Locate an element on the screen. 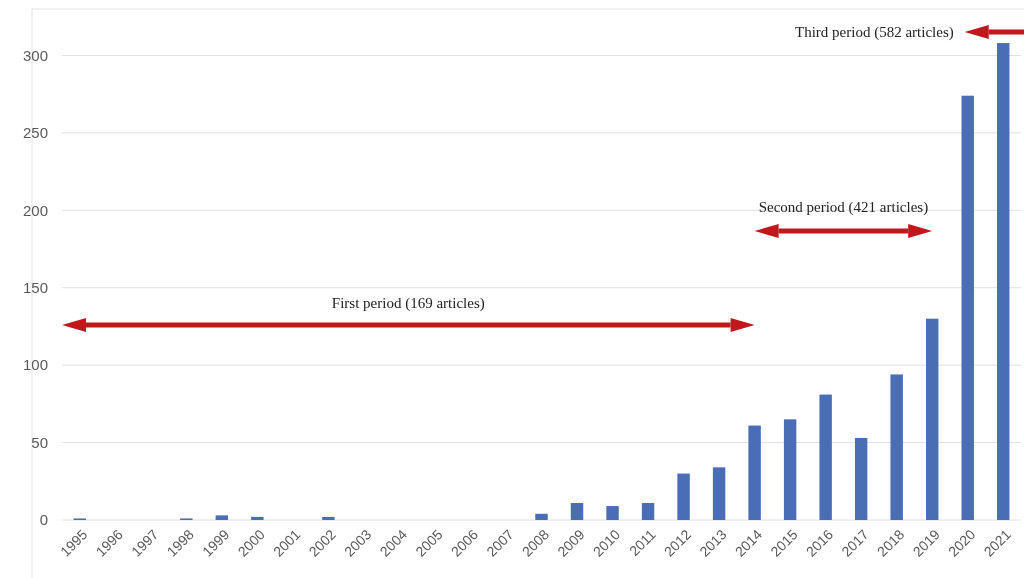 The height and width of the screenshot is (578, 1024). y-tick-label: 50 is located at coordinates (39, 442).